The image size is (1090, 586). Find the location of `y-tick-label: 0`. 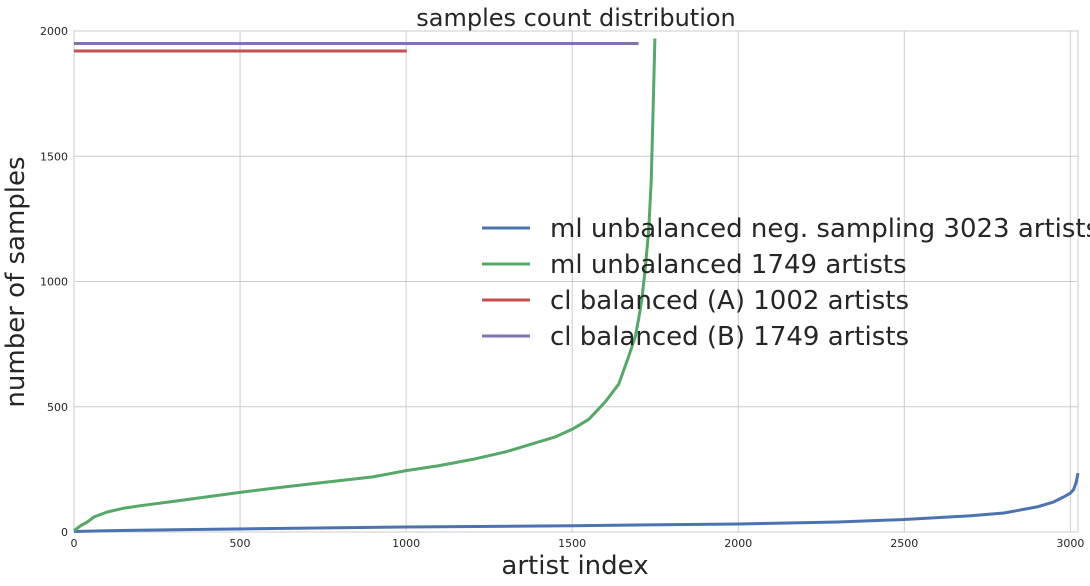

y-tick-label: 0 is located at coordinates (64, 532).